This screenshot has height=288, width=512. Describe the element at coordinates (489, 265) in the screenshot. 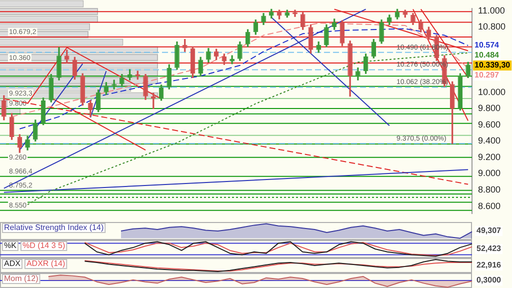

I see `text: 22,916` at that location.